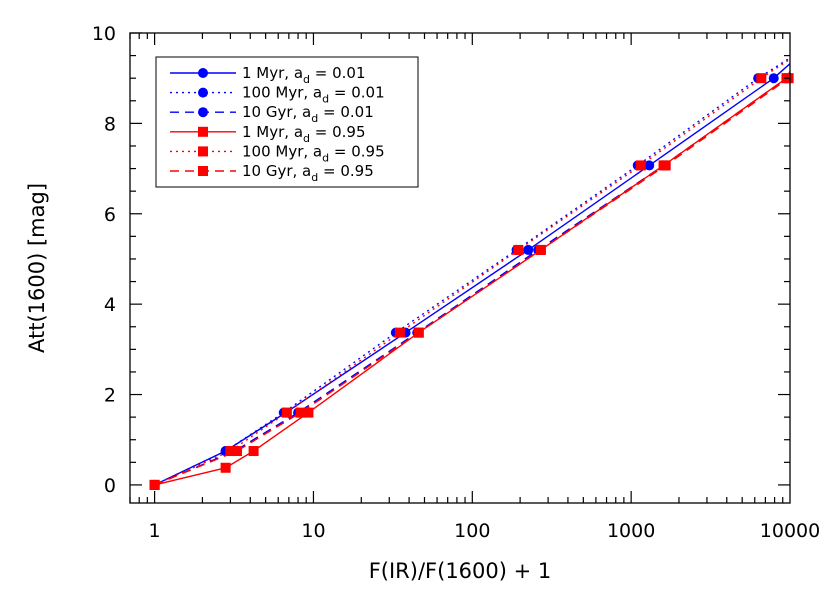 The width and height of the screenshot is (830, 593). I want to click on y-tick-label: 10, so click(104, 34).